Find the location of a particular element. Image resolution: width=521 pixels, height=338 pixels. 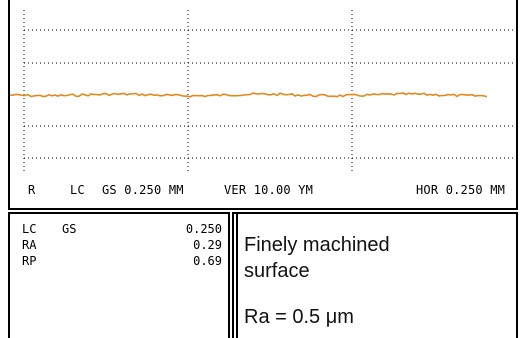

description-line-2: surface is located at coordinates (277, 271).